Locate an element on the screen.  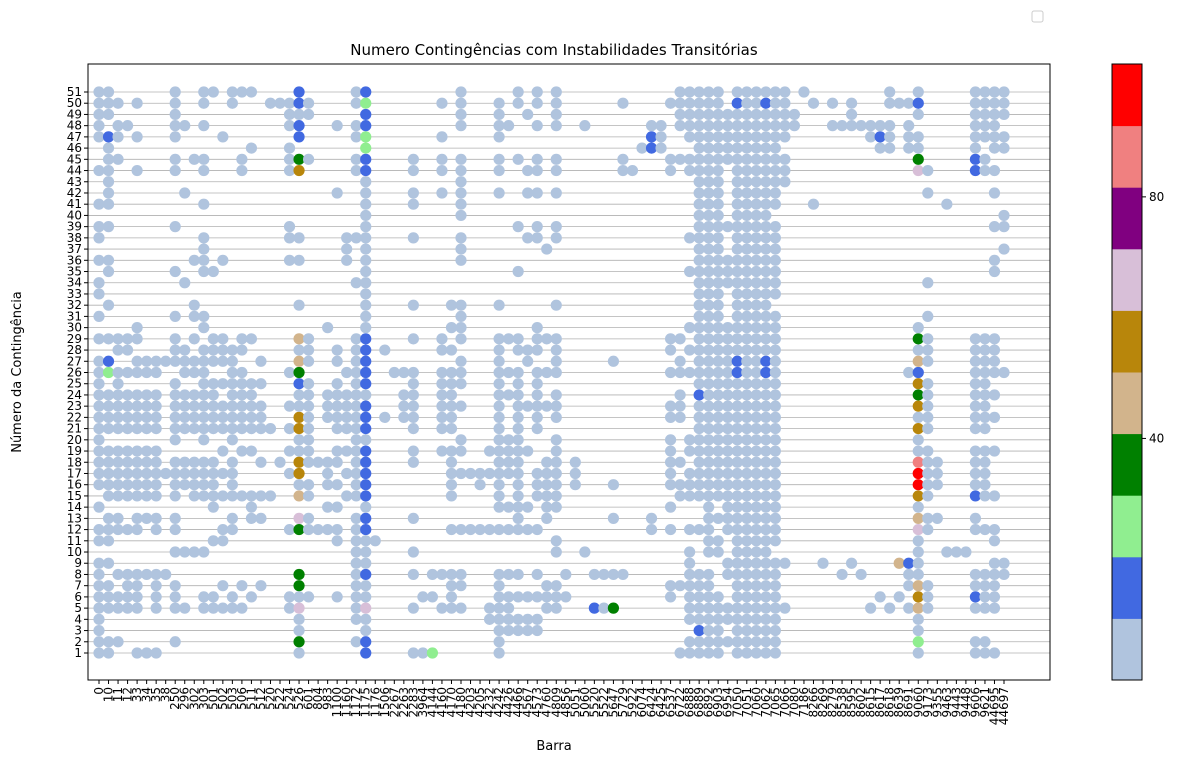
x-tick-label: 250 is located at coordinates (175, 698).